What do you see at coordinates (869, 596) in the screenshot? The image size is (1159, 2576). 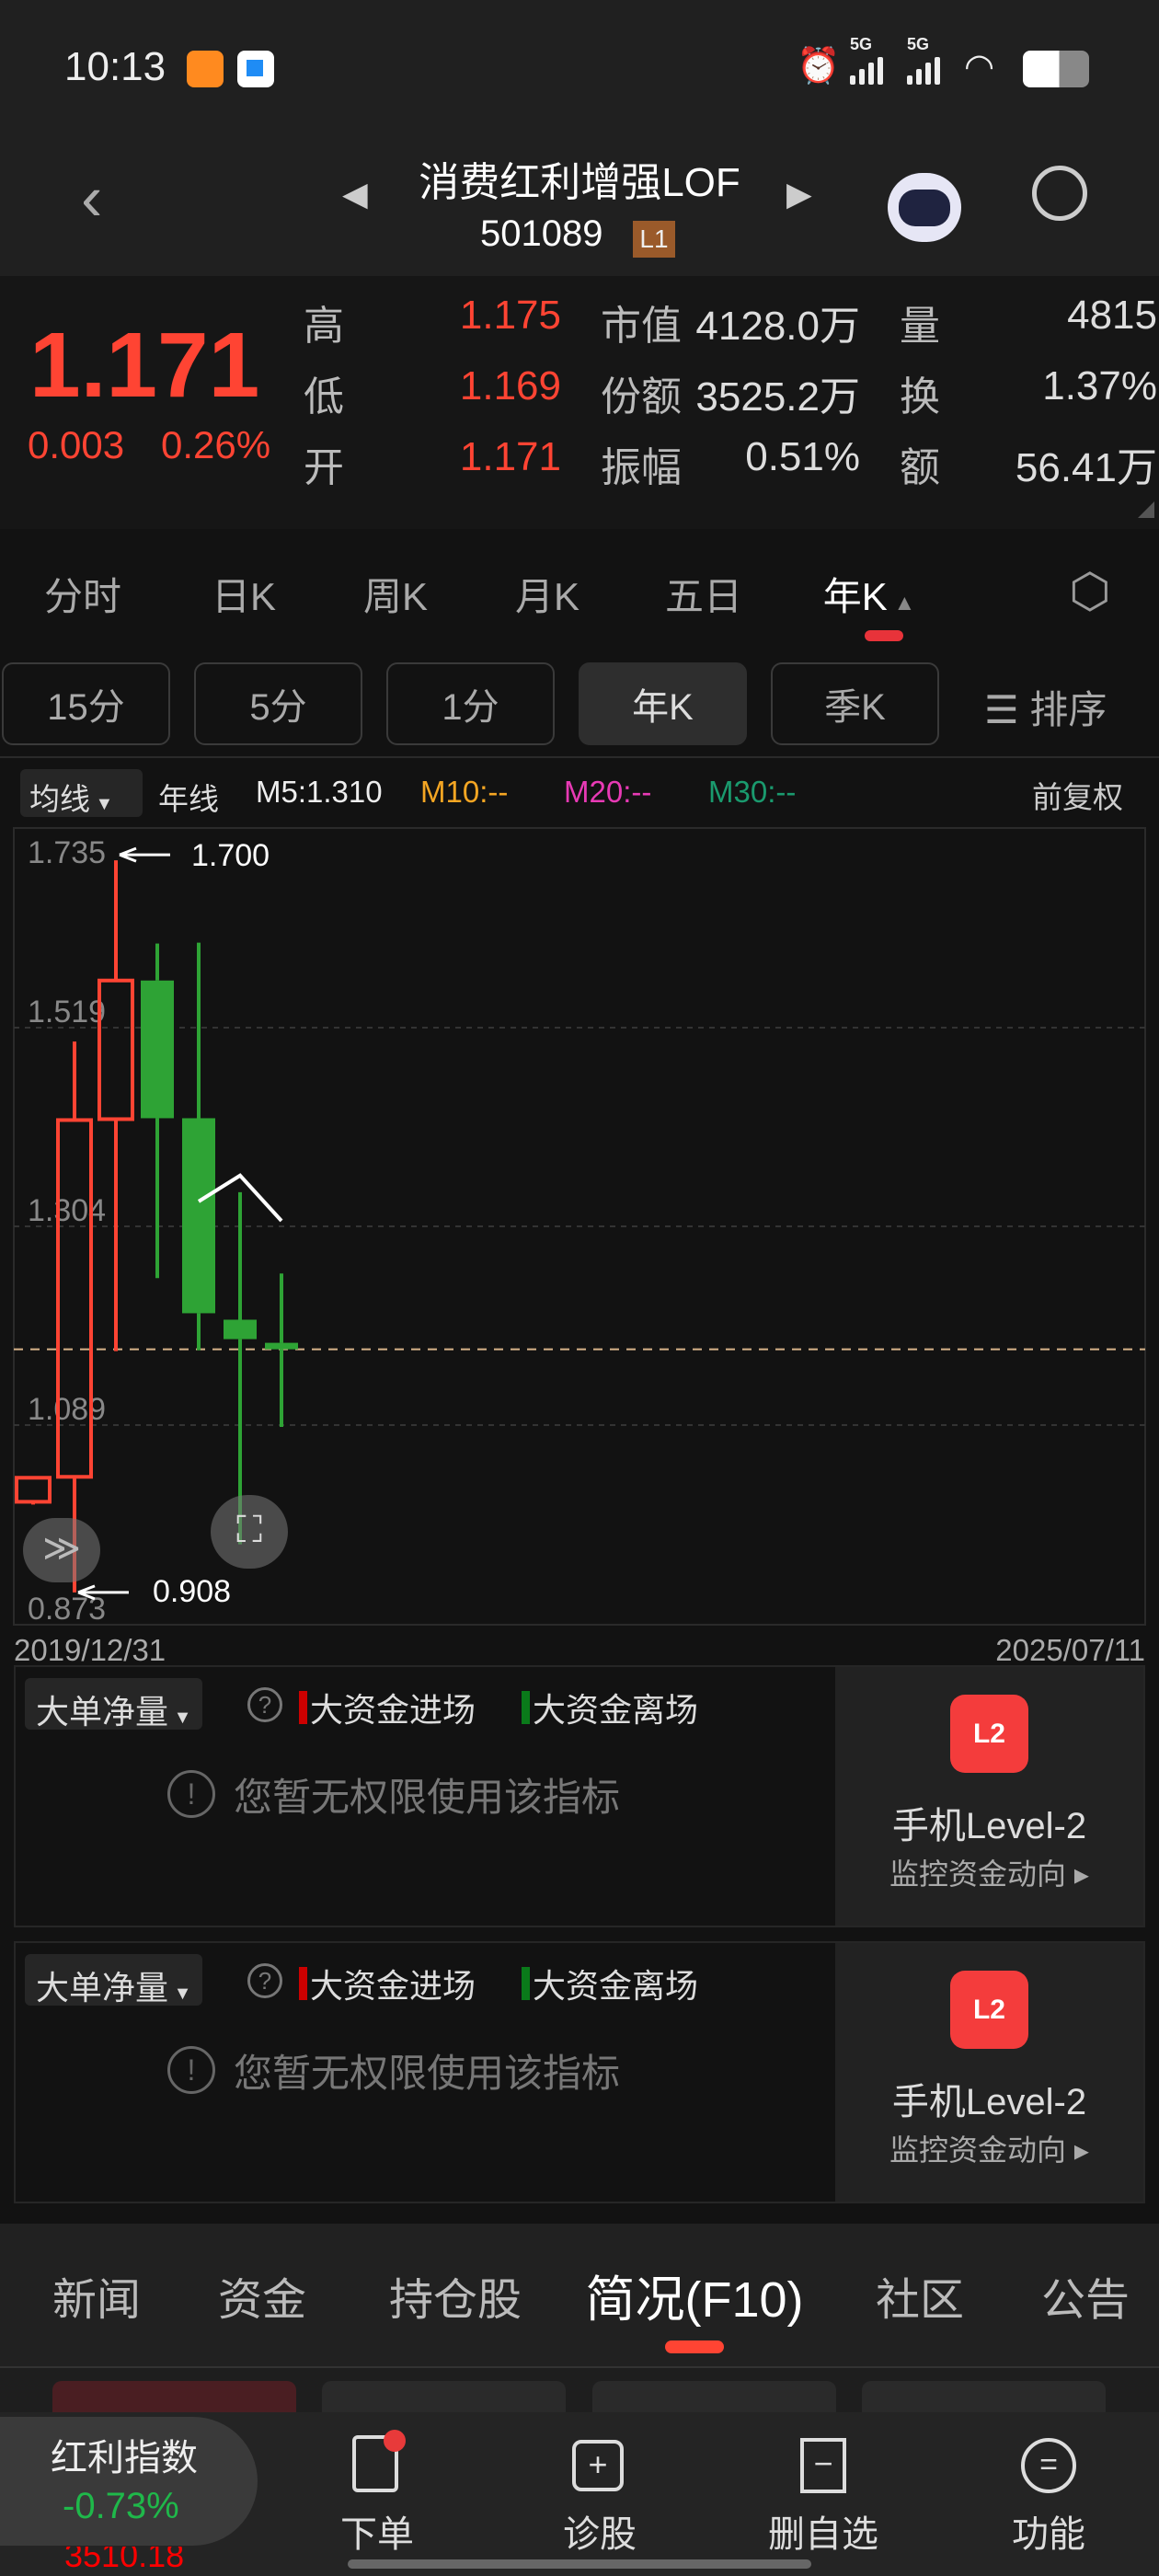 I see `tab-period: 年K ▲` at bounding box center [869, 596].